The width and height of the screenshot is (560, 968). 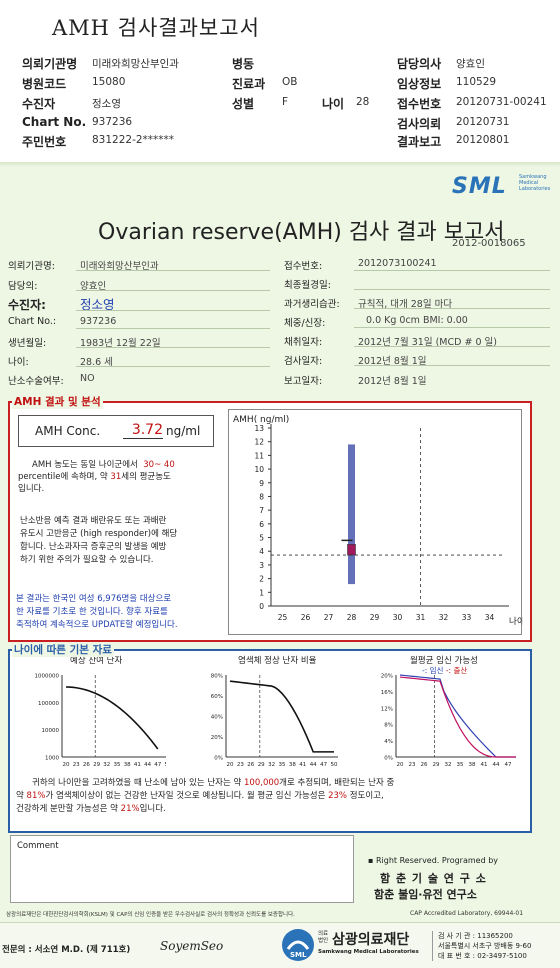 What do you see at coordinates (388, 726) in the screenshot?
I see `y-tick-label: 8%` at bounding box center [388, 726].